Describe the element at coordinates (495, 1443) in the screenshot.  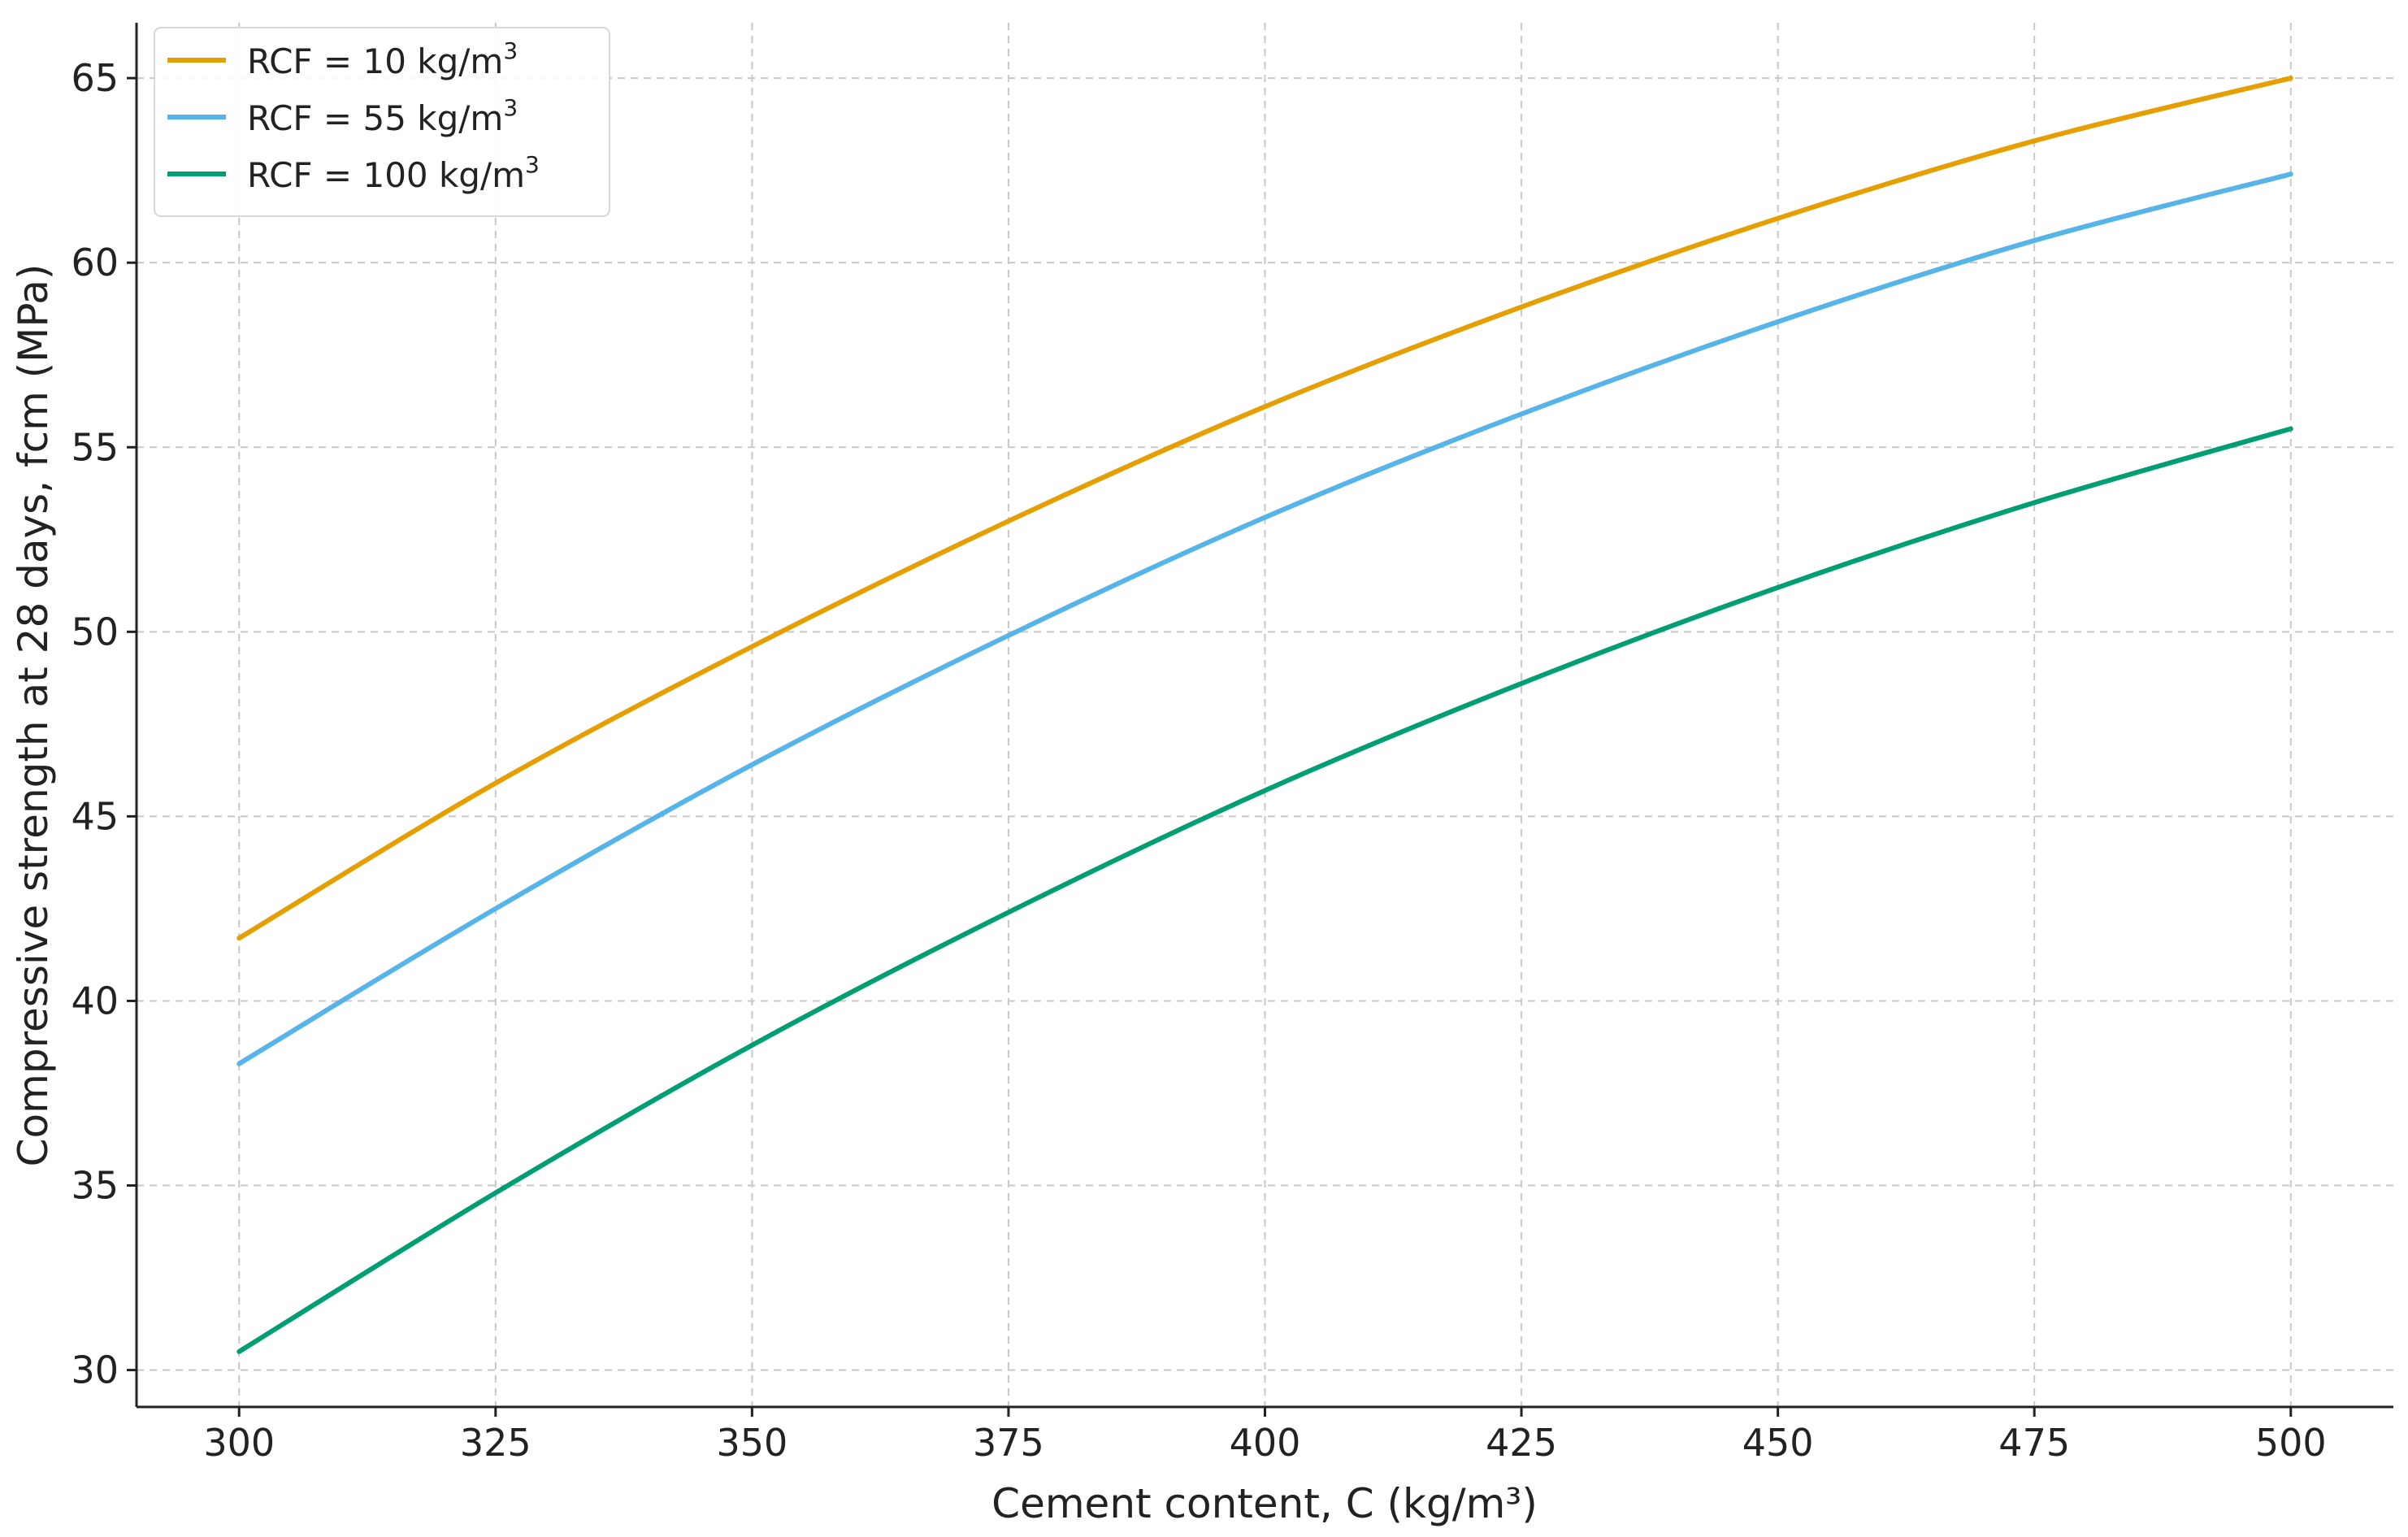
I see `x-tick-label: 325` at that location.